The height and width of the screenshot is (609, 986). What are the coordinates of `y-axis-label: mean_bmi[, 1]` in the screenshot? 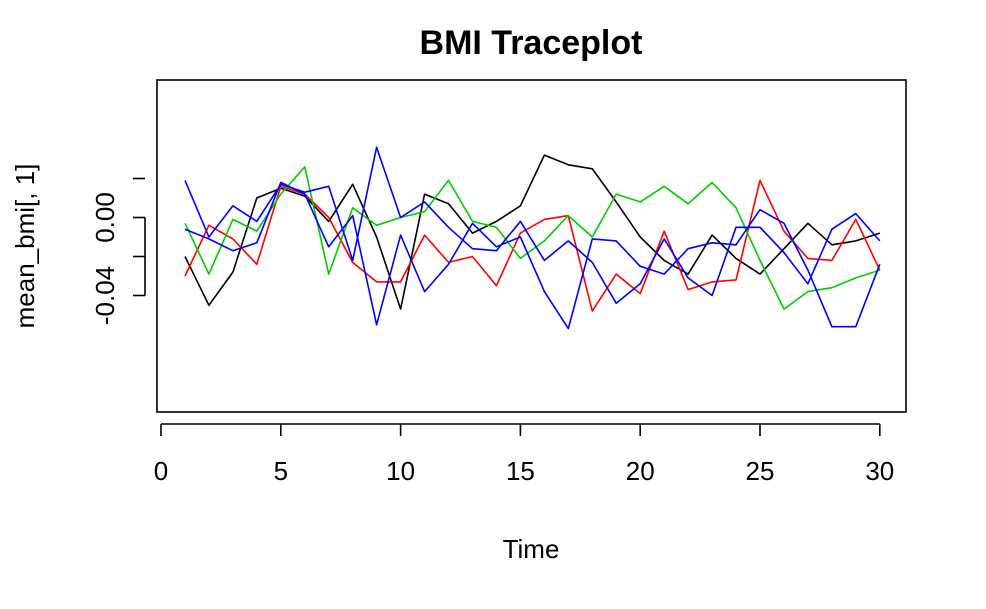 It's located at (25, 246).